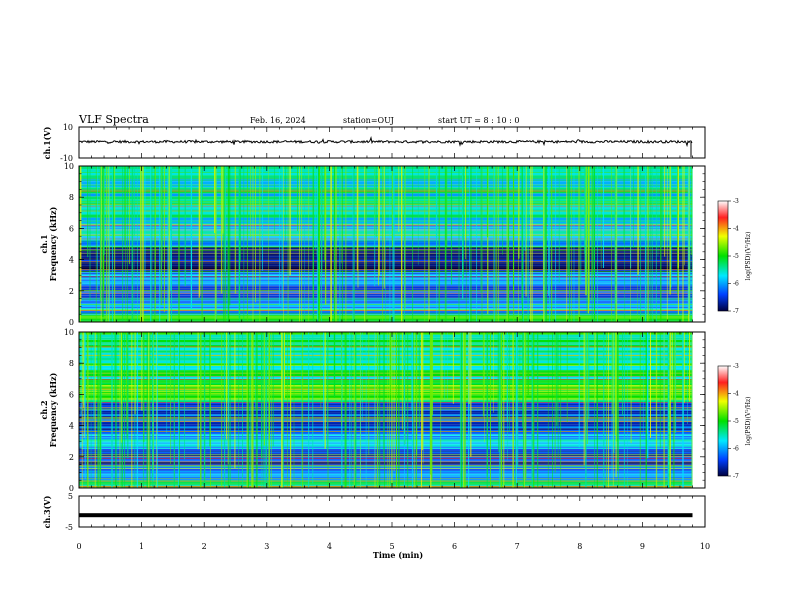  What do you see at coordinates (70, 496) in the screenshot?
I see `ch3-ytick-top: 5` at bounding box center [70, 496].